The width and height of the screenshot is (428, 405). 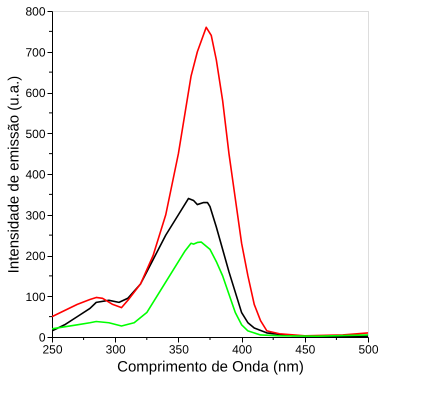 What do you see at coordinates (116, 349) in the screenshot?
I see `x-tick-label: 300` at bounding box center [116, 349].